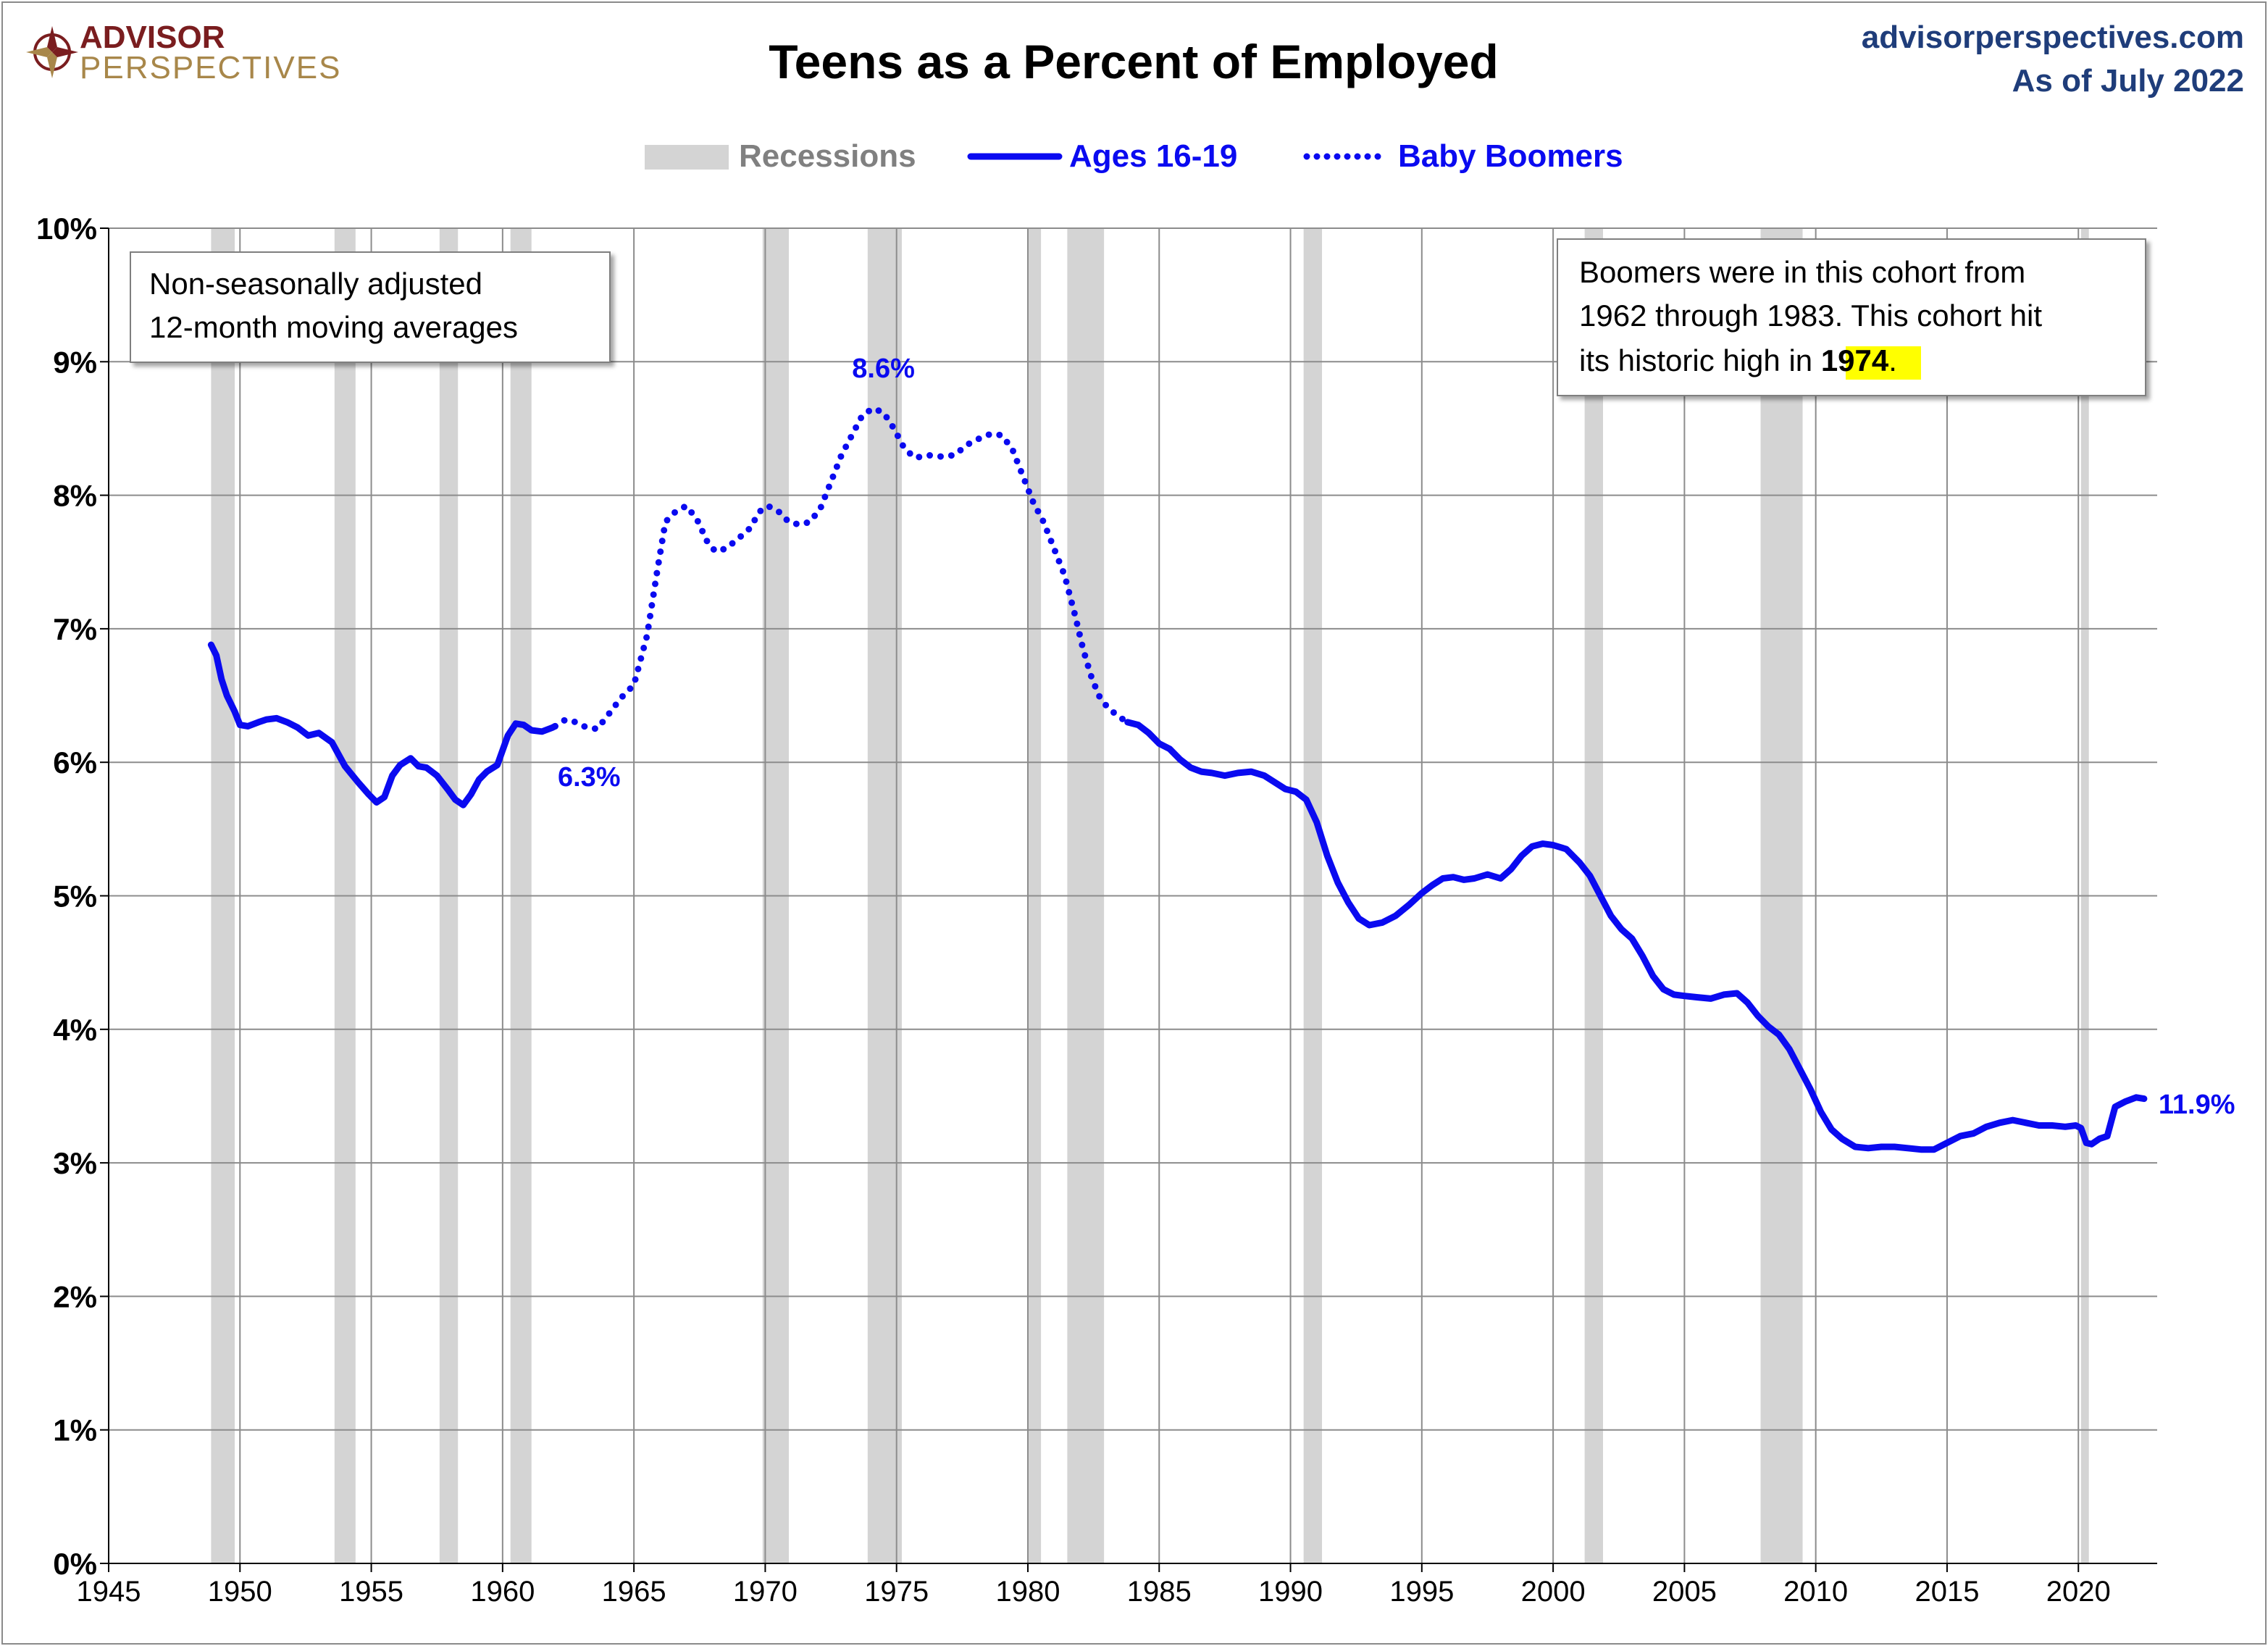  I want to click on highlight-1974-background, so click(1884, 363).